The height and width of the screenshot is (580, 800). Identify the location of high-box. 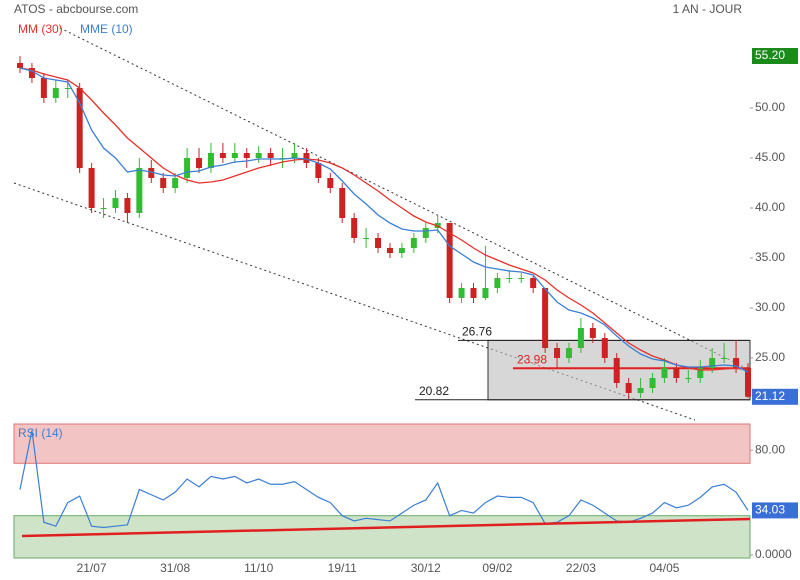
(775, 56).